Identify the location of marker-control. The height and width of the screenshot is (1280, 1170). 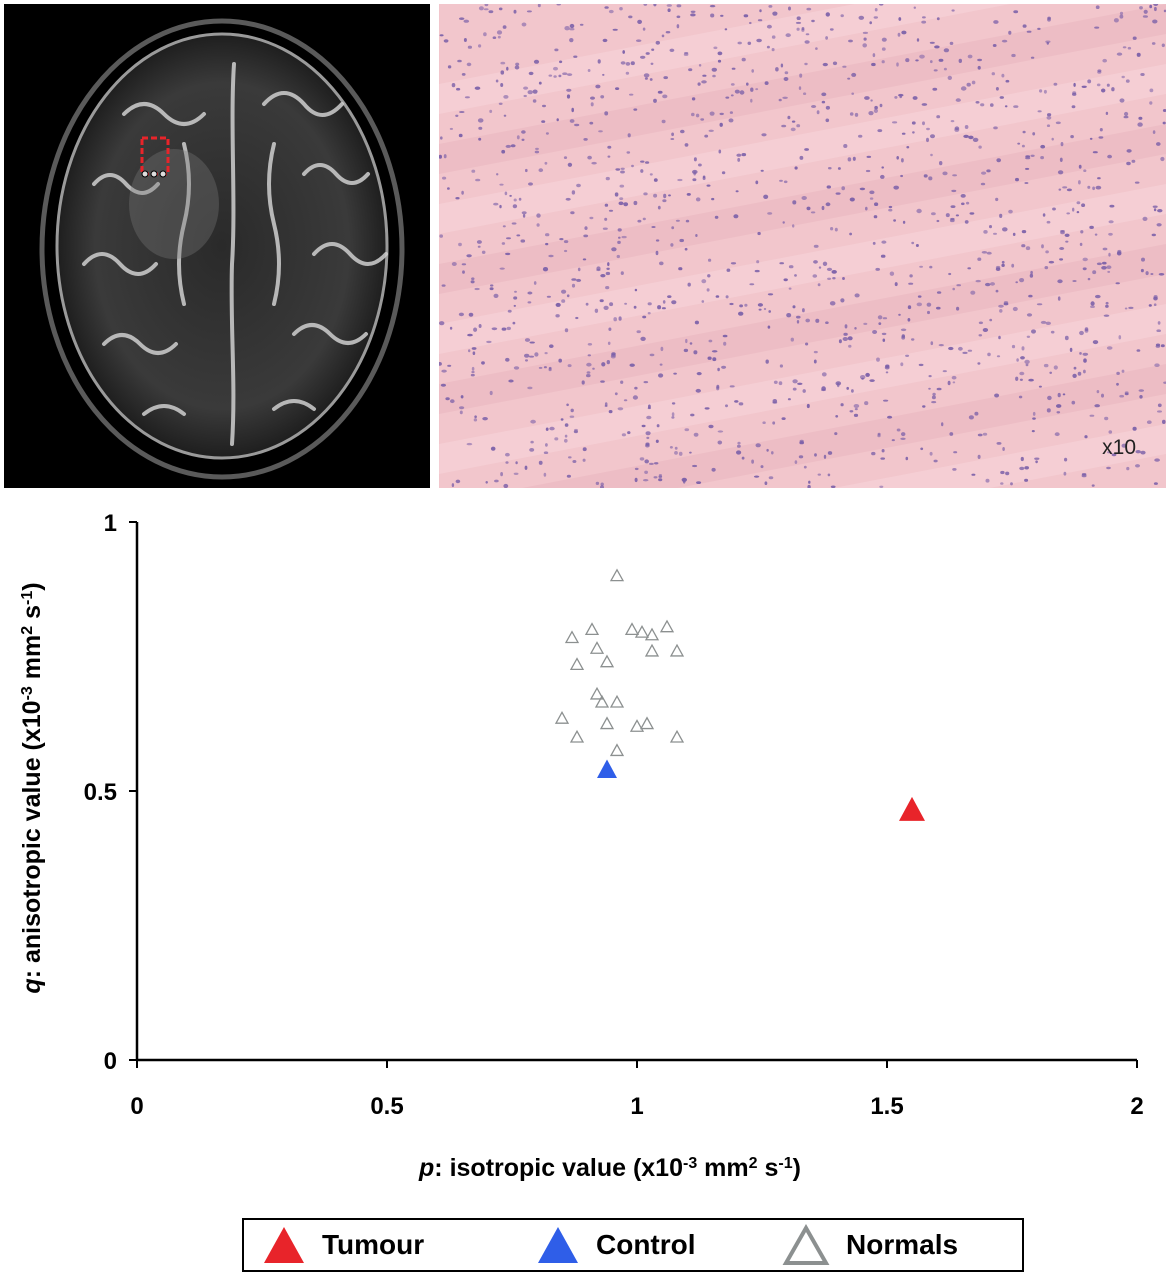
(607, 768).